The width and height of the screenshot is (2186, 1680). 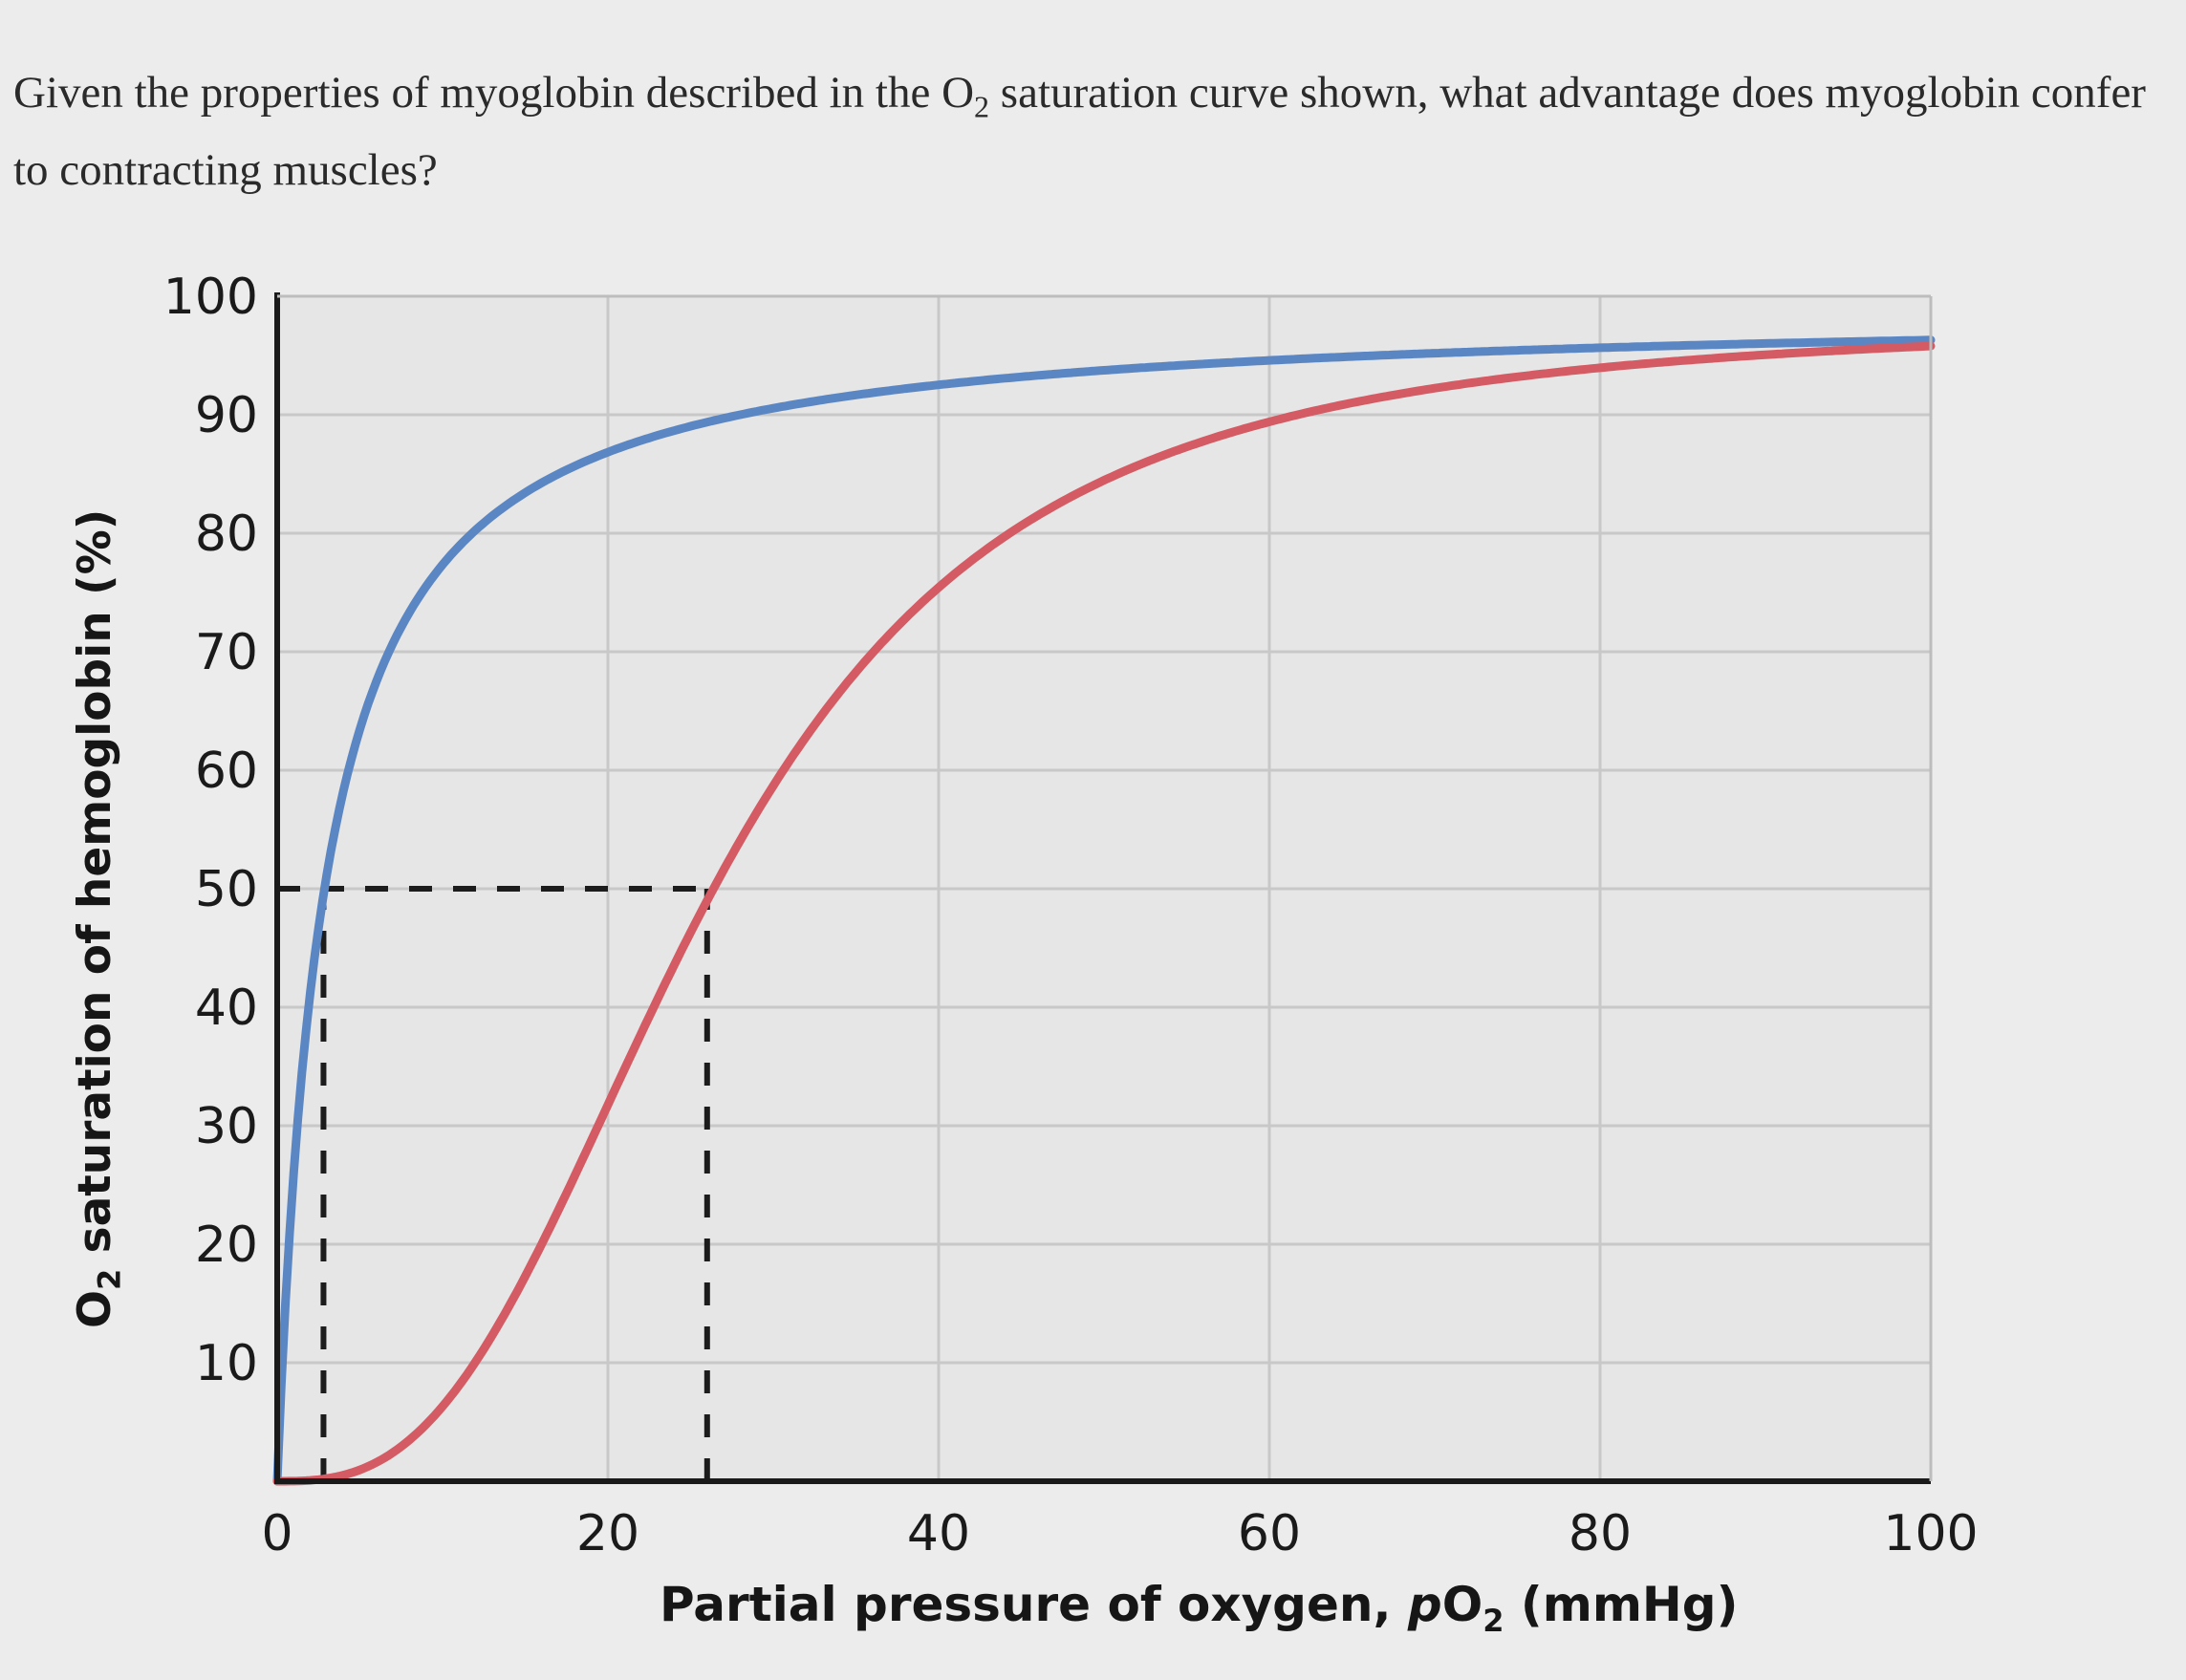 What do you see at coordinates (1270, 1533) in the screenshot?
I see `x-tick-label: 60` at bounding box center [1270, 1533].